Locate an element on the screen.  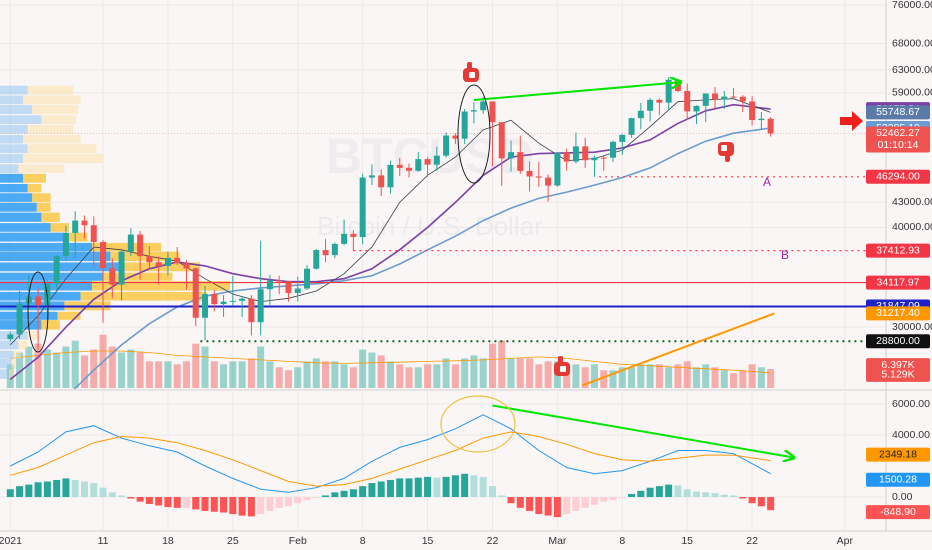
price-tag-label: 55748.67 is located at coordinates (898, 112).